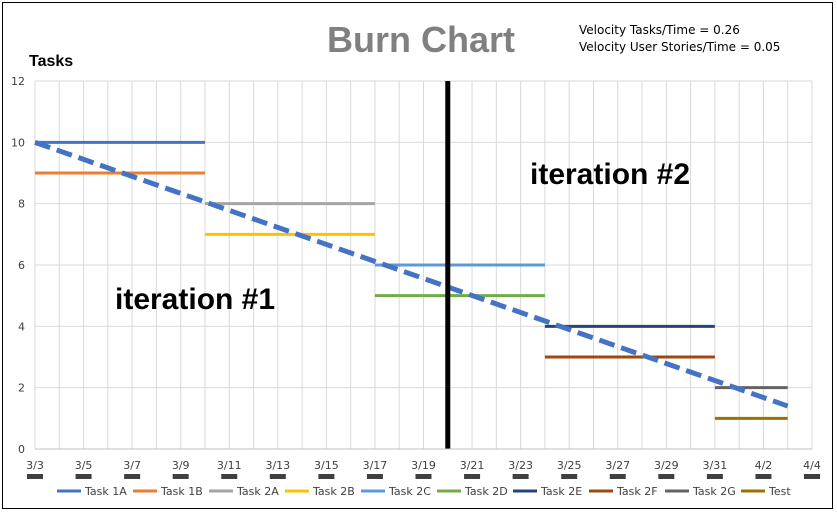  Describe the element at coordinates (679, 47) in the screenshot. I see `velocity-stories-text: Velocity User Stories/Time = 0.05` at that location.